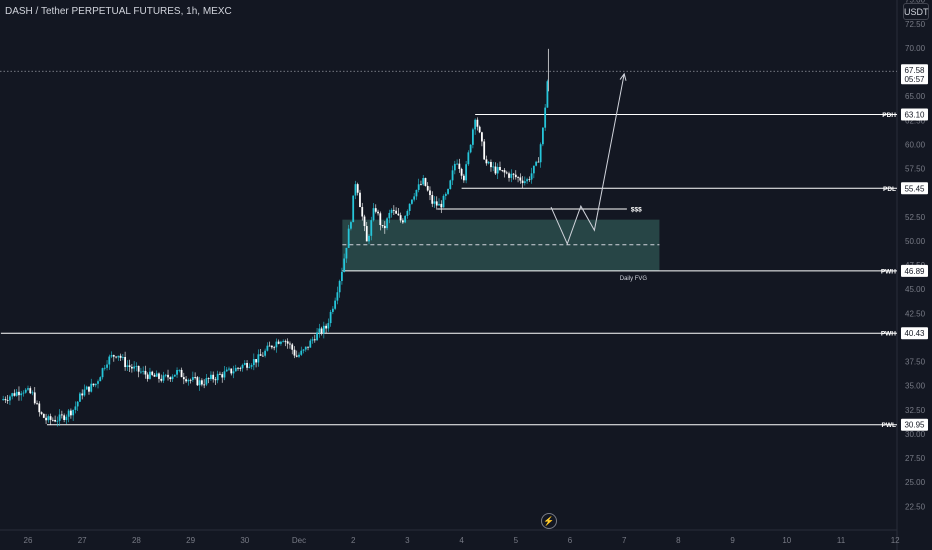  What do you see at coordinates (549, 521) in the screenshot?
I see `lightning-icon: ⚡` at bounding box center [549, 521].